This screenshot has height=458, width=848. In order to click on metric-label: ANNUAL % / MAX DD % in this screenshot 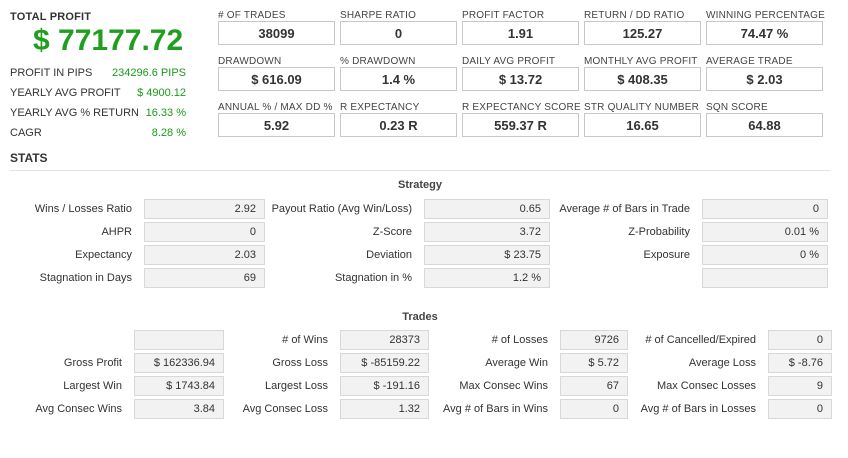, I will do `click(275, 107)`.